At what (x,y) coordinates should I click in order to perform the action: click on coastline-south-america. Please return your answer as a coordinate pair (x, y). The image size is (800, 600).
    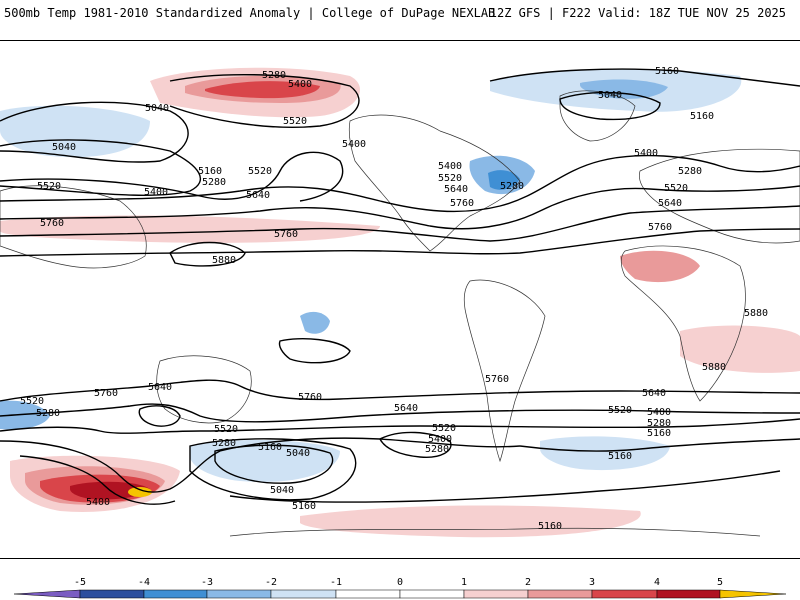
    Looking at the image, I should click on (504, 371).